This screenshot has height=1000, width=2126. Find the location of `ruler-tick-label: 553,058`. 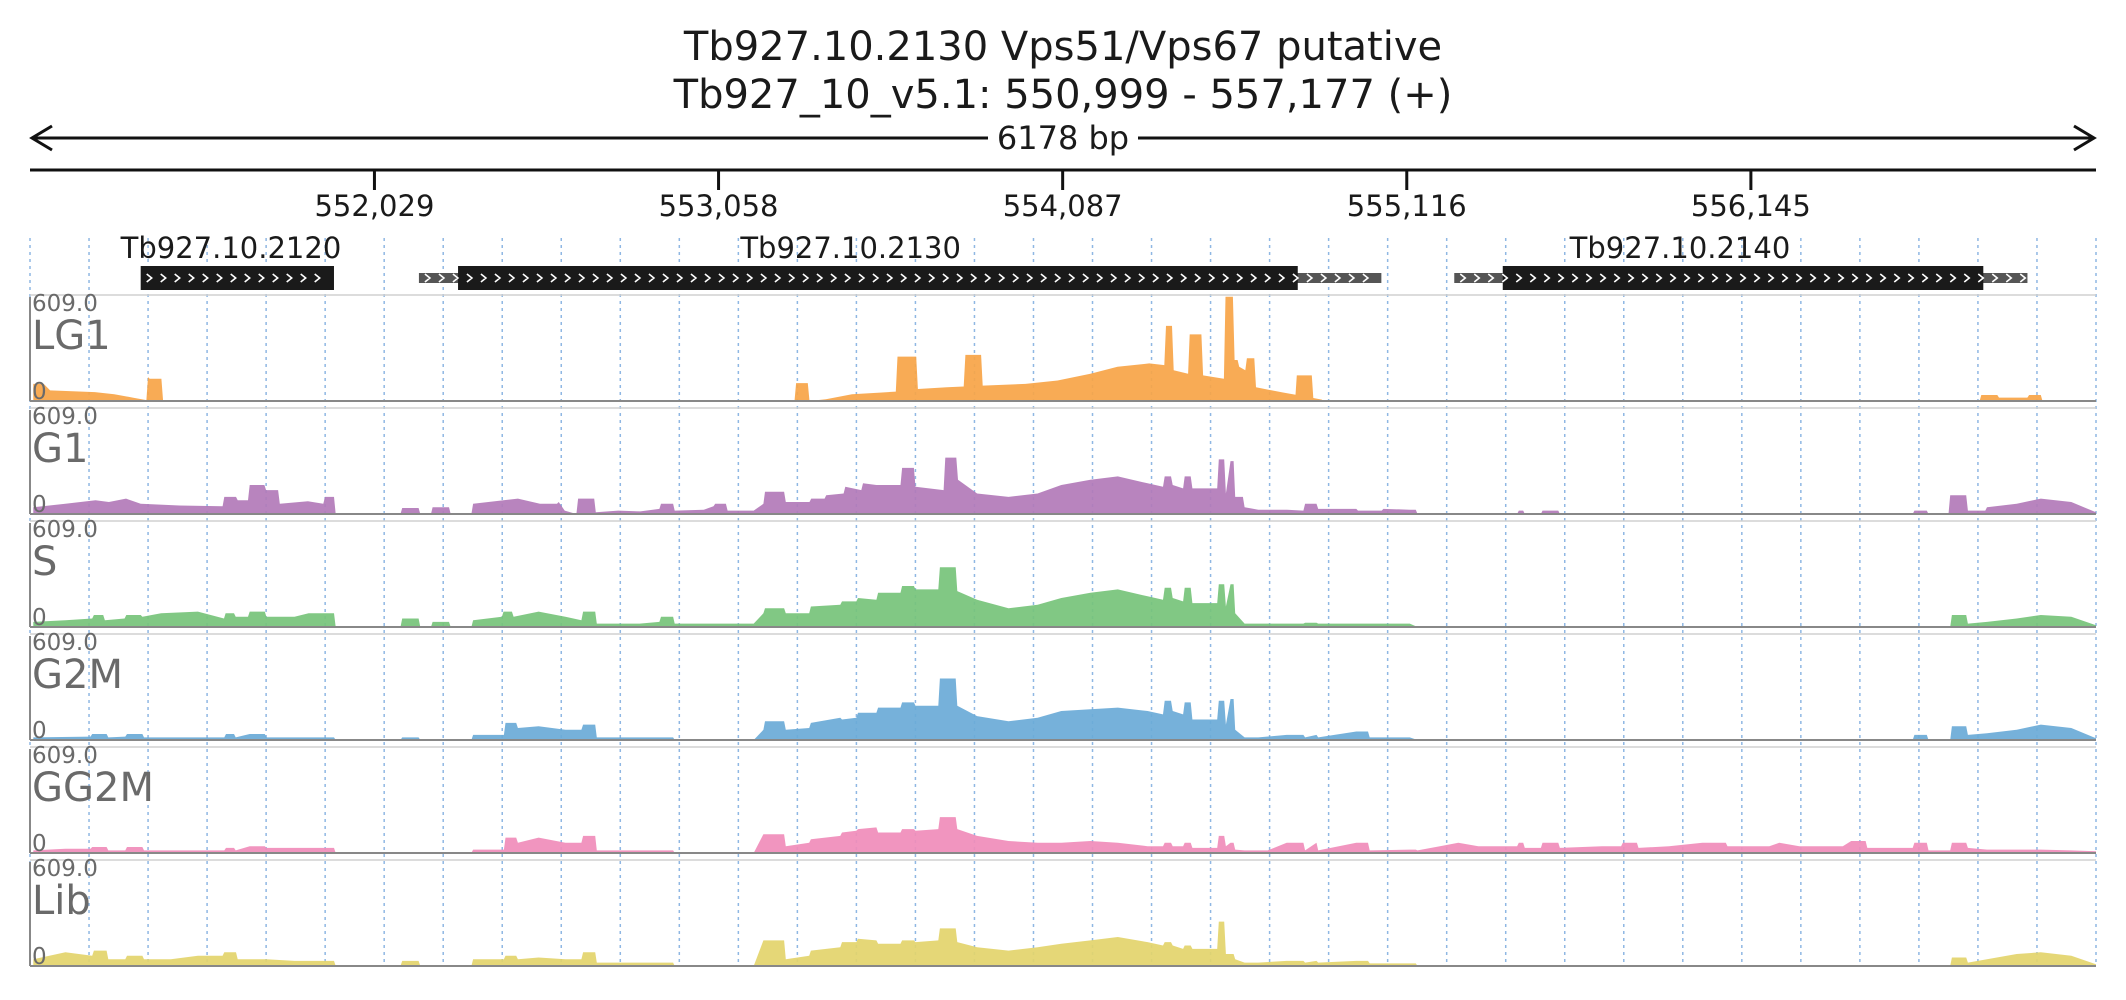

ruler-tick-label: 553,058 is located at coordinates (719, 206).